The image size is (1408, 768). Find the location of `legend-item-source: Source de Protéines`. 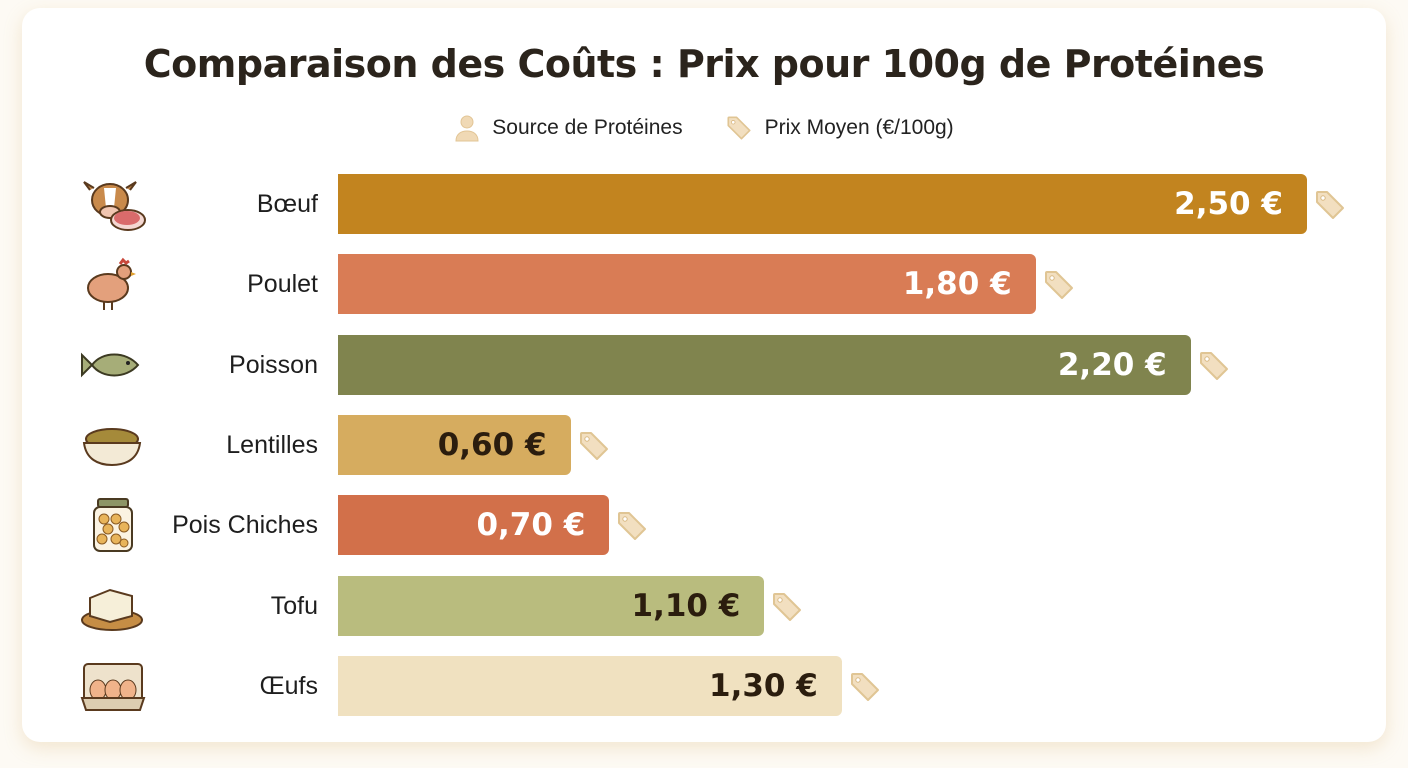

legend-item-source: Source de Protéines is located at coordinates (568, 128).